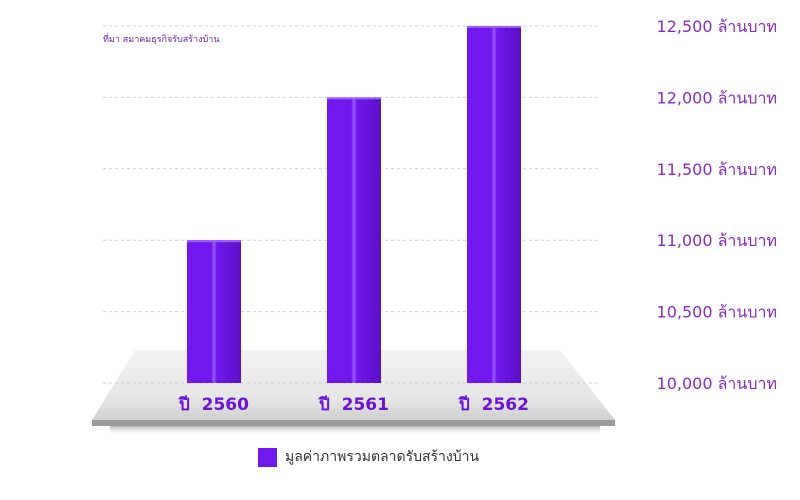 The height and width of the screenshot is (500, 800). What do you see at coordinates (717, 312) in the screenshot?
I see `y-tick-label: 10,500 ล้านบาท` at bounding box center [717, 312].